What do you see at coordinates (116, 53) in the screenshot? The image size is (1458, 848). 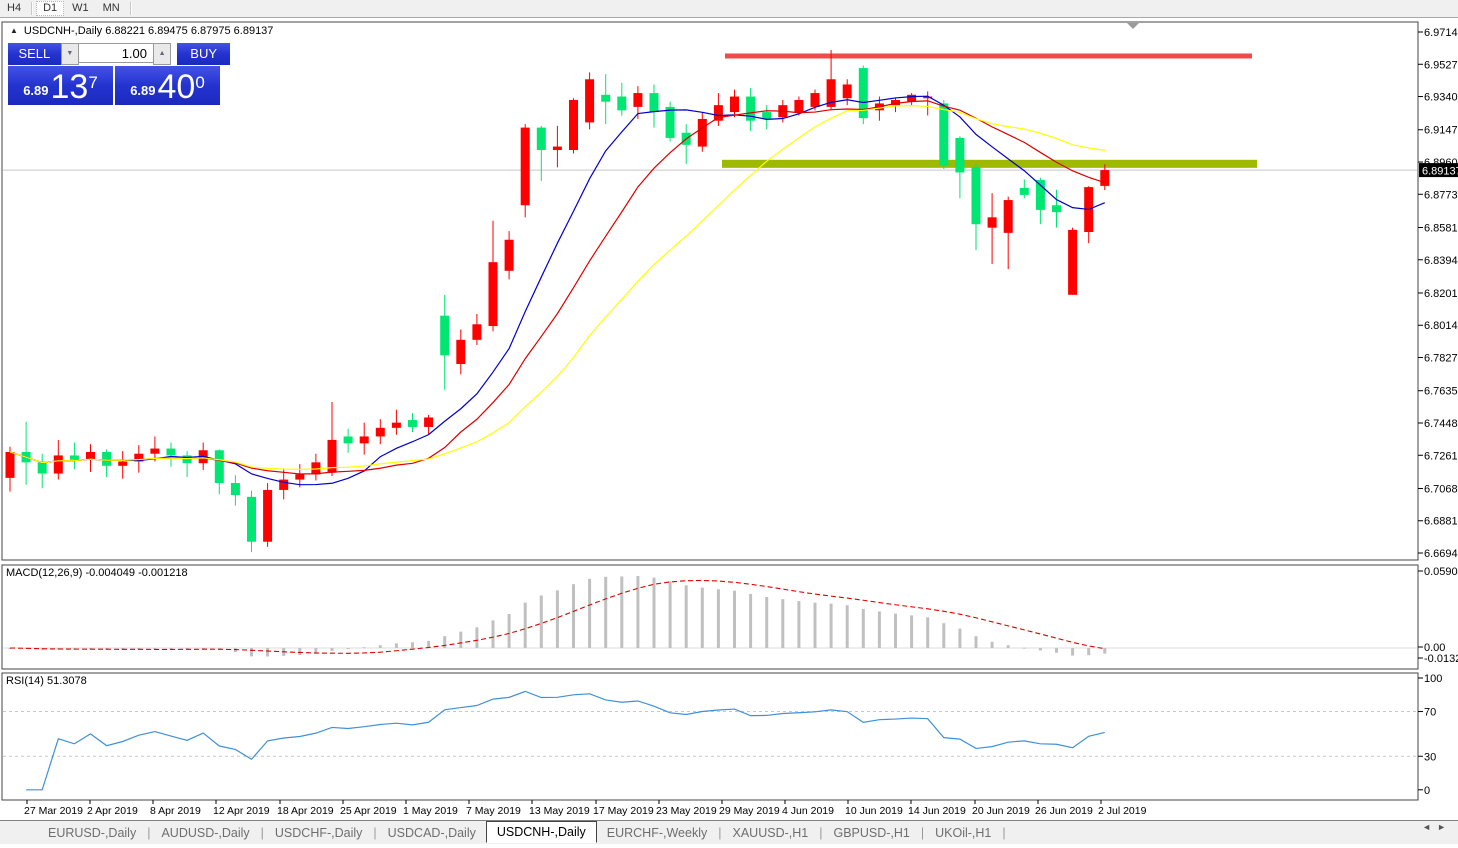 I see `volume-input` at bounding box center [116, 53].